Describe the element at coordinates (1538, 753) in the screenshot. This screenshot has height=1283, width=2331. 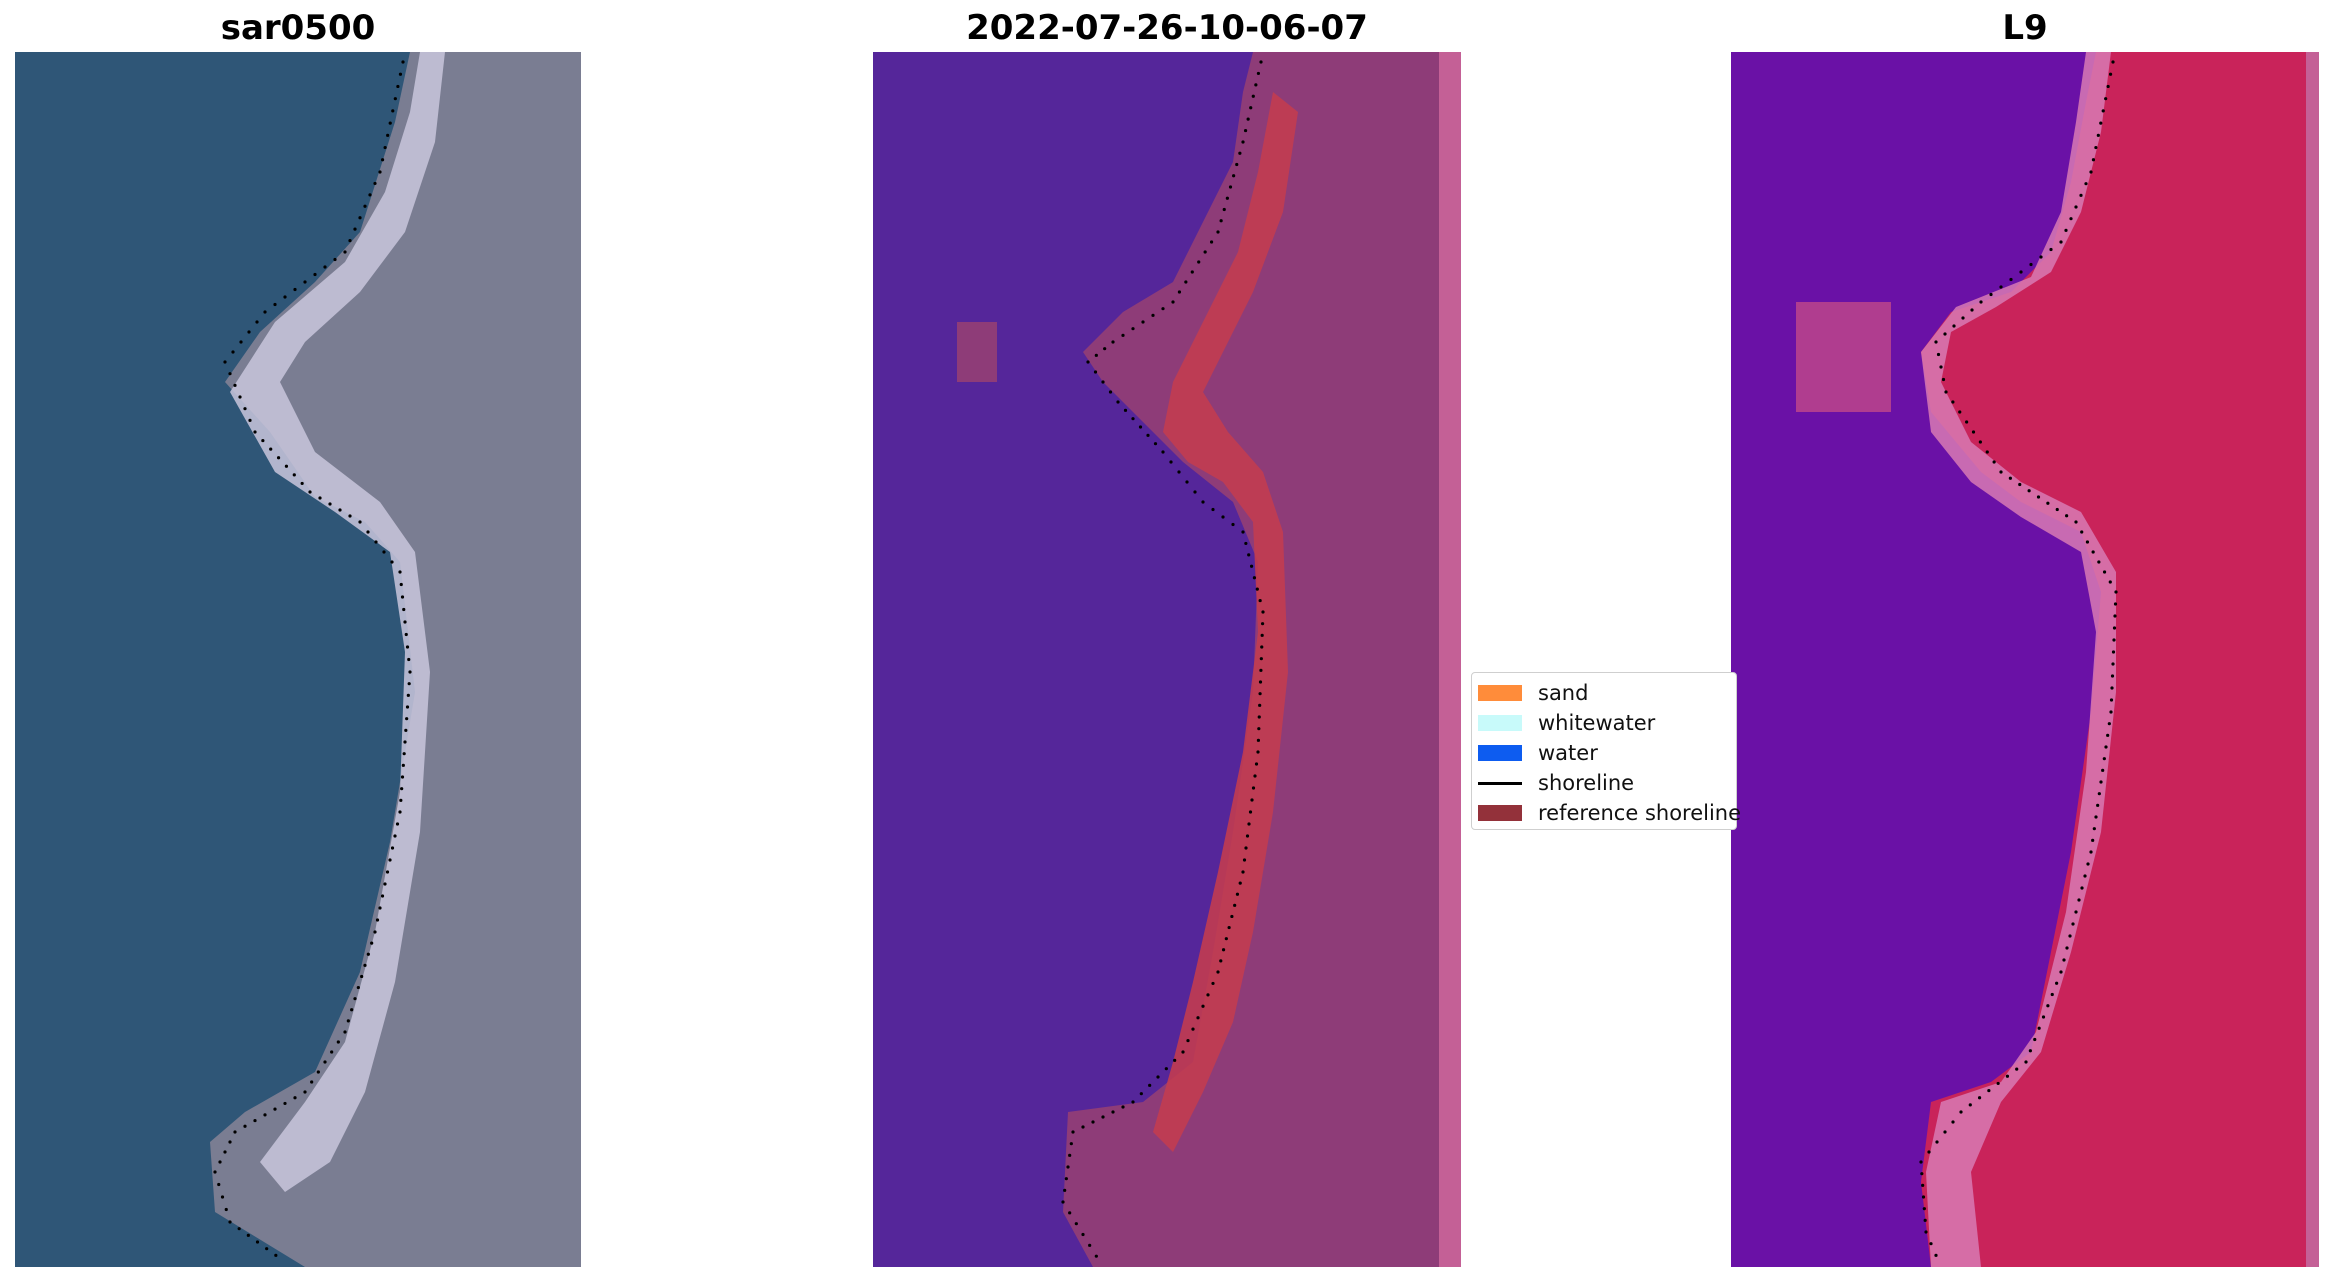
I see `legend-item-water: water` at that location.